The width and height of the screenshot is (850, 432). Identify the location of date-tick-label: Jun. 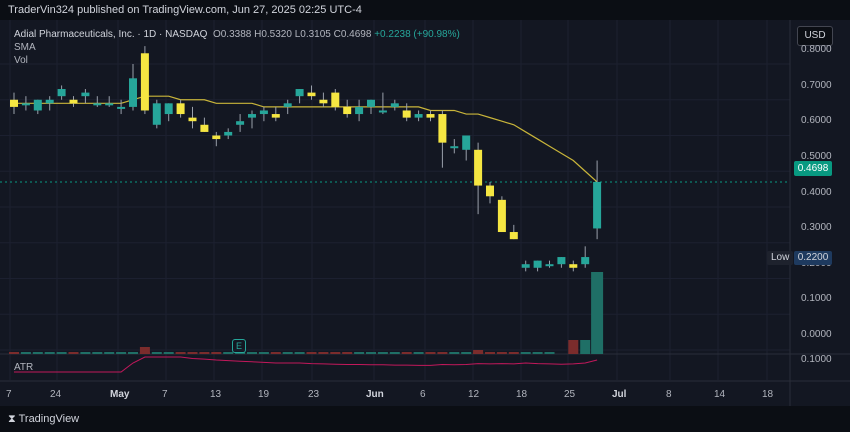
(375, 394).